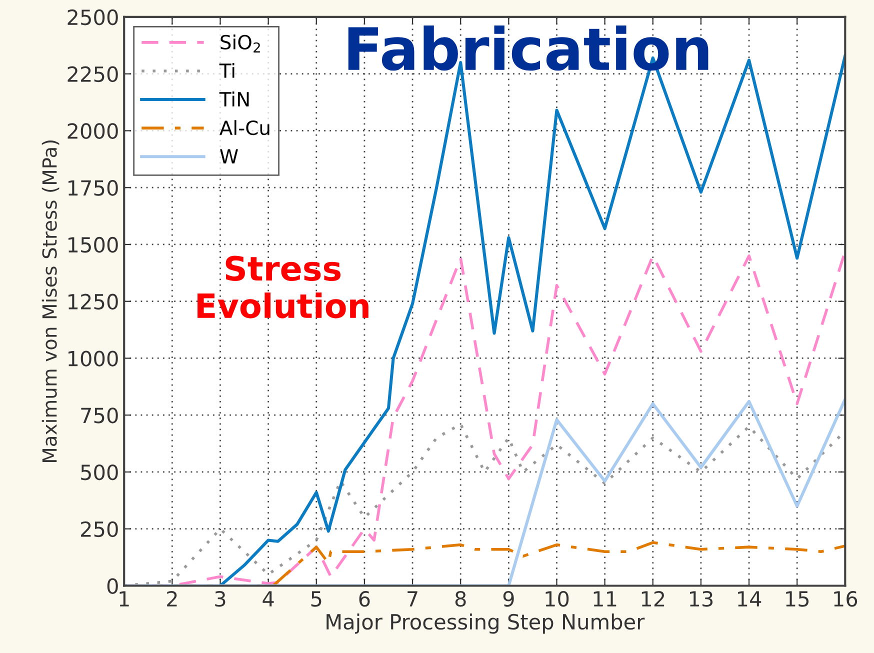 Image resolution: width=874 pixels, height=653 pixels. What do you see at coordinates (93, 244) in the screenshot?
I see `y-tick-label: 1500` at bounding box center [93, 244].